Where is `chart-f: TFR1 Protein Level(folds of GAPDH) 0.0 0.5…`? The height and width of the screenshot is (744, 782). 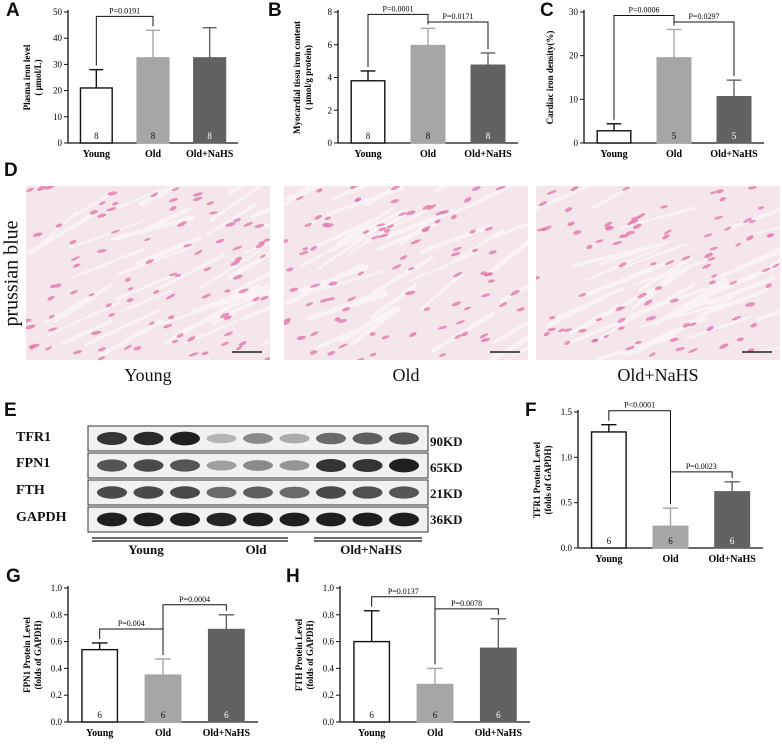
chart-f: TFR1 Protein Level(folds of GAPDH) 0.0 0.5… is located at coordinates (652, 485).